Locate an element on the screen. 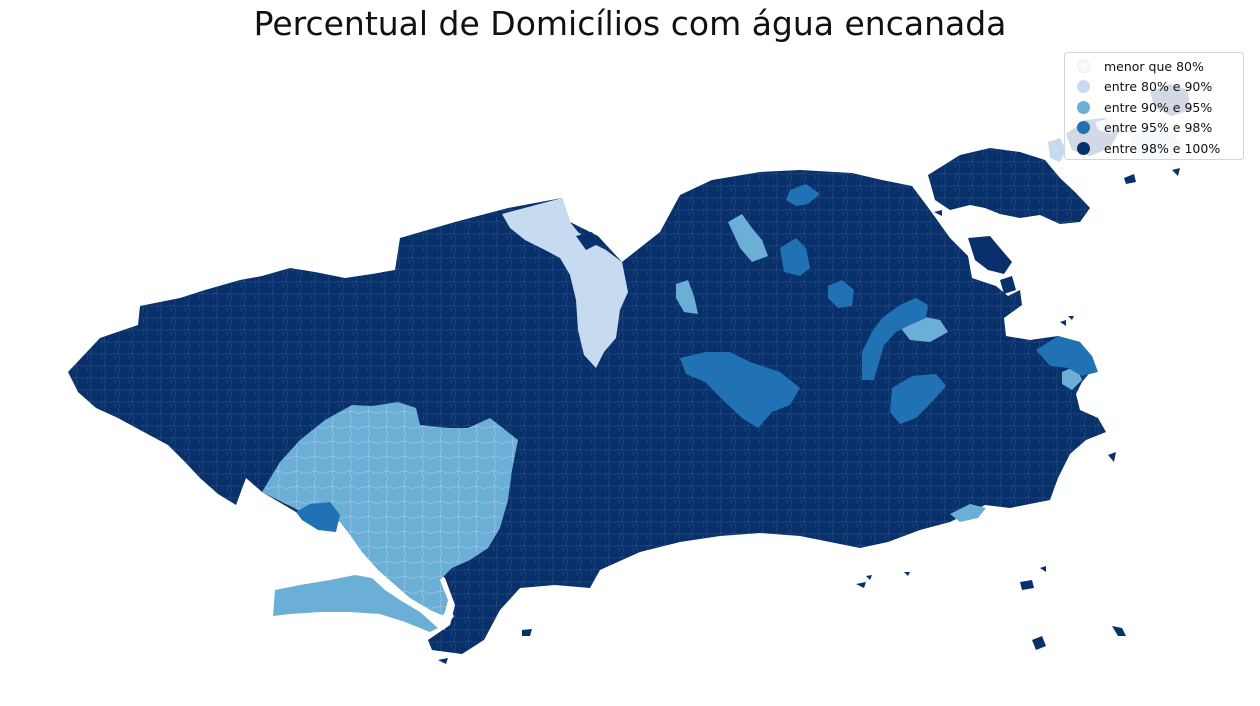 The width and height of the screenshot is (1260, 706). legend-item: entre 98% e 100% is located at coordinates (1154, 148).